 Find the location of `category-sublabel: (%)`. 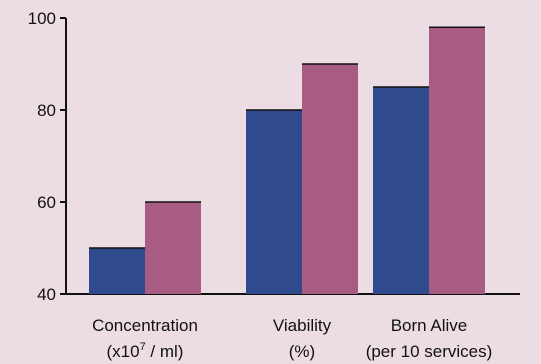

category-sublabel: (%) is located at coordinates (302, 351).